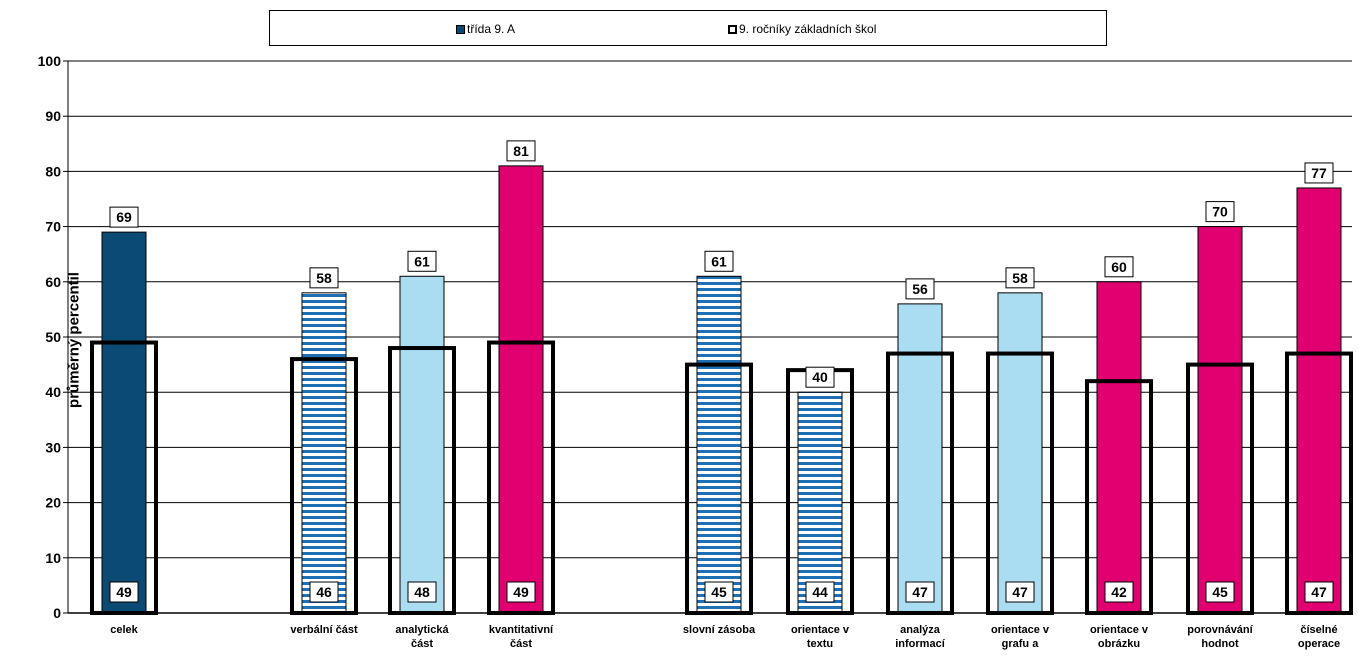  What do you see at coordinates (1220, 644) in the screenshot?
I see `category-label: hodnot` at bounding box center [1220, 644].